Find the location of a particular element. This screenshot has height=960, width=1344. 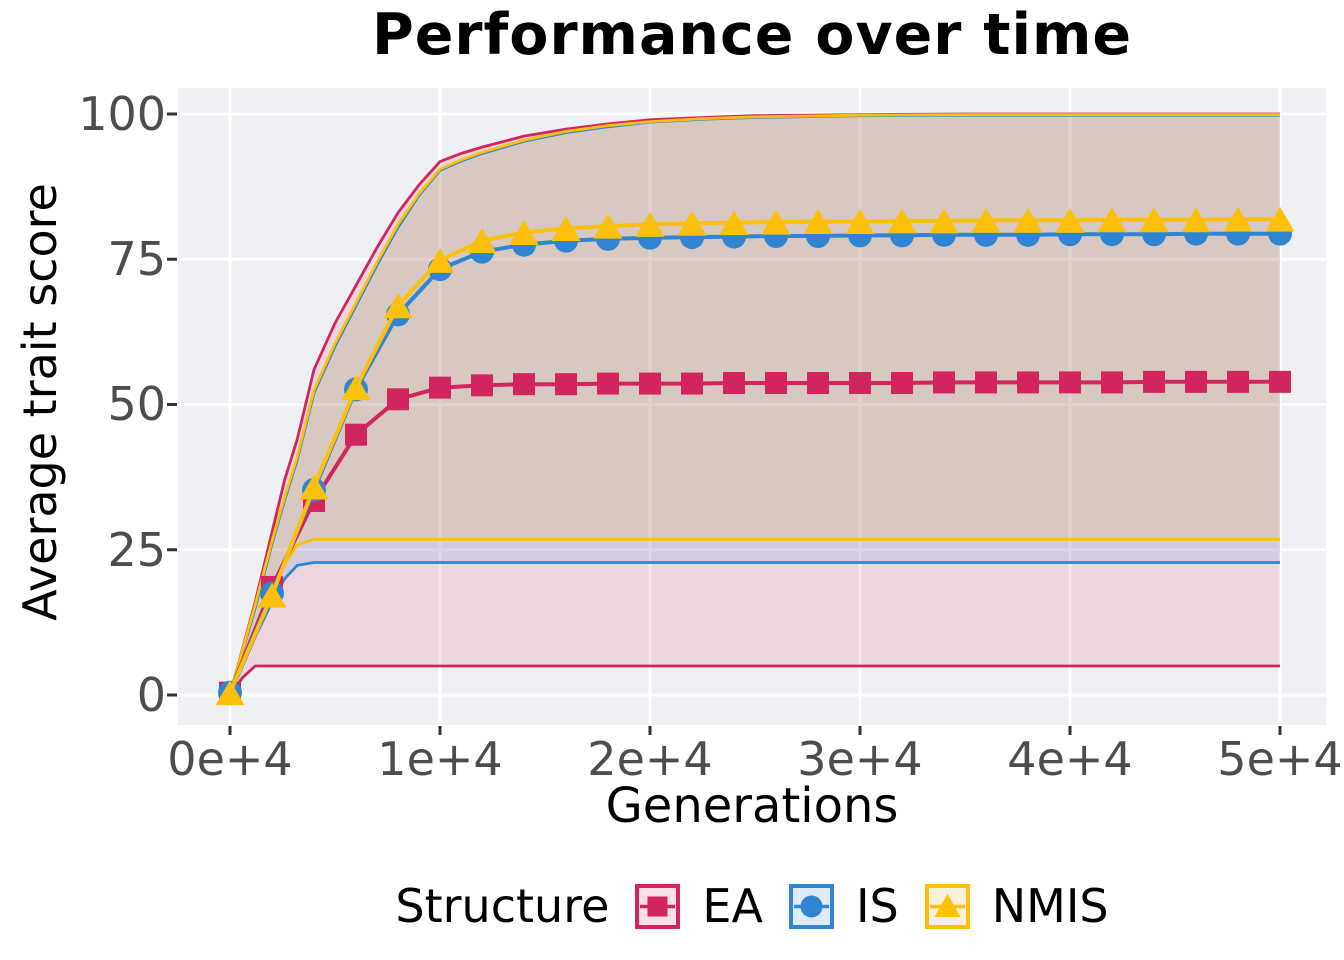

x-tick-label-5e4: 5e+4 is located at coordinates (1280, 759).